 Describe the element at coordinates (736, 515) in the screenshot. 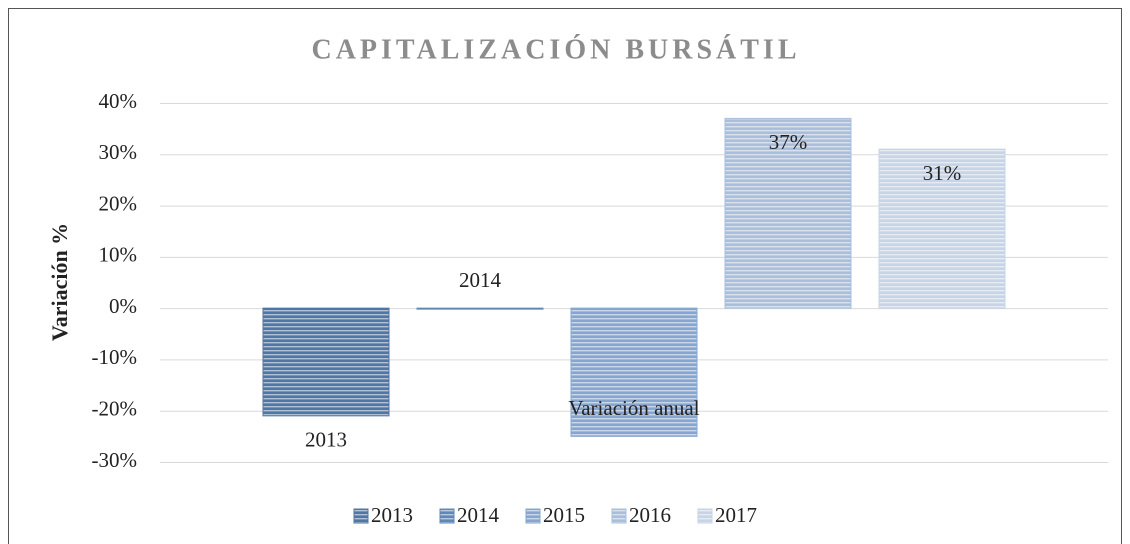

I see `legend-label: 2017` at that location.